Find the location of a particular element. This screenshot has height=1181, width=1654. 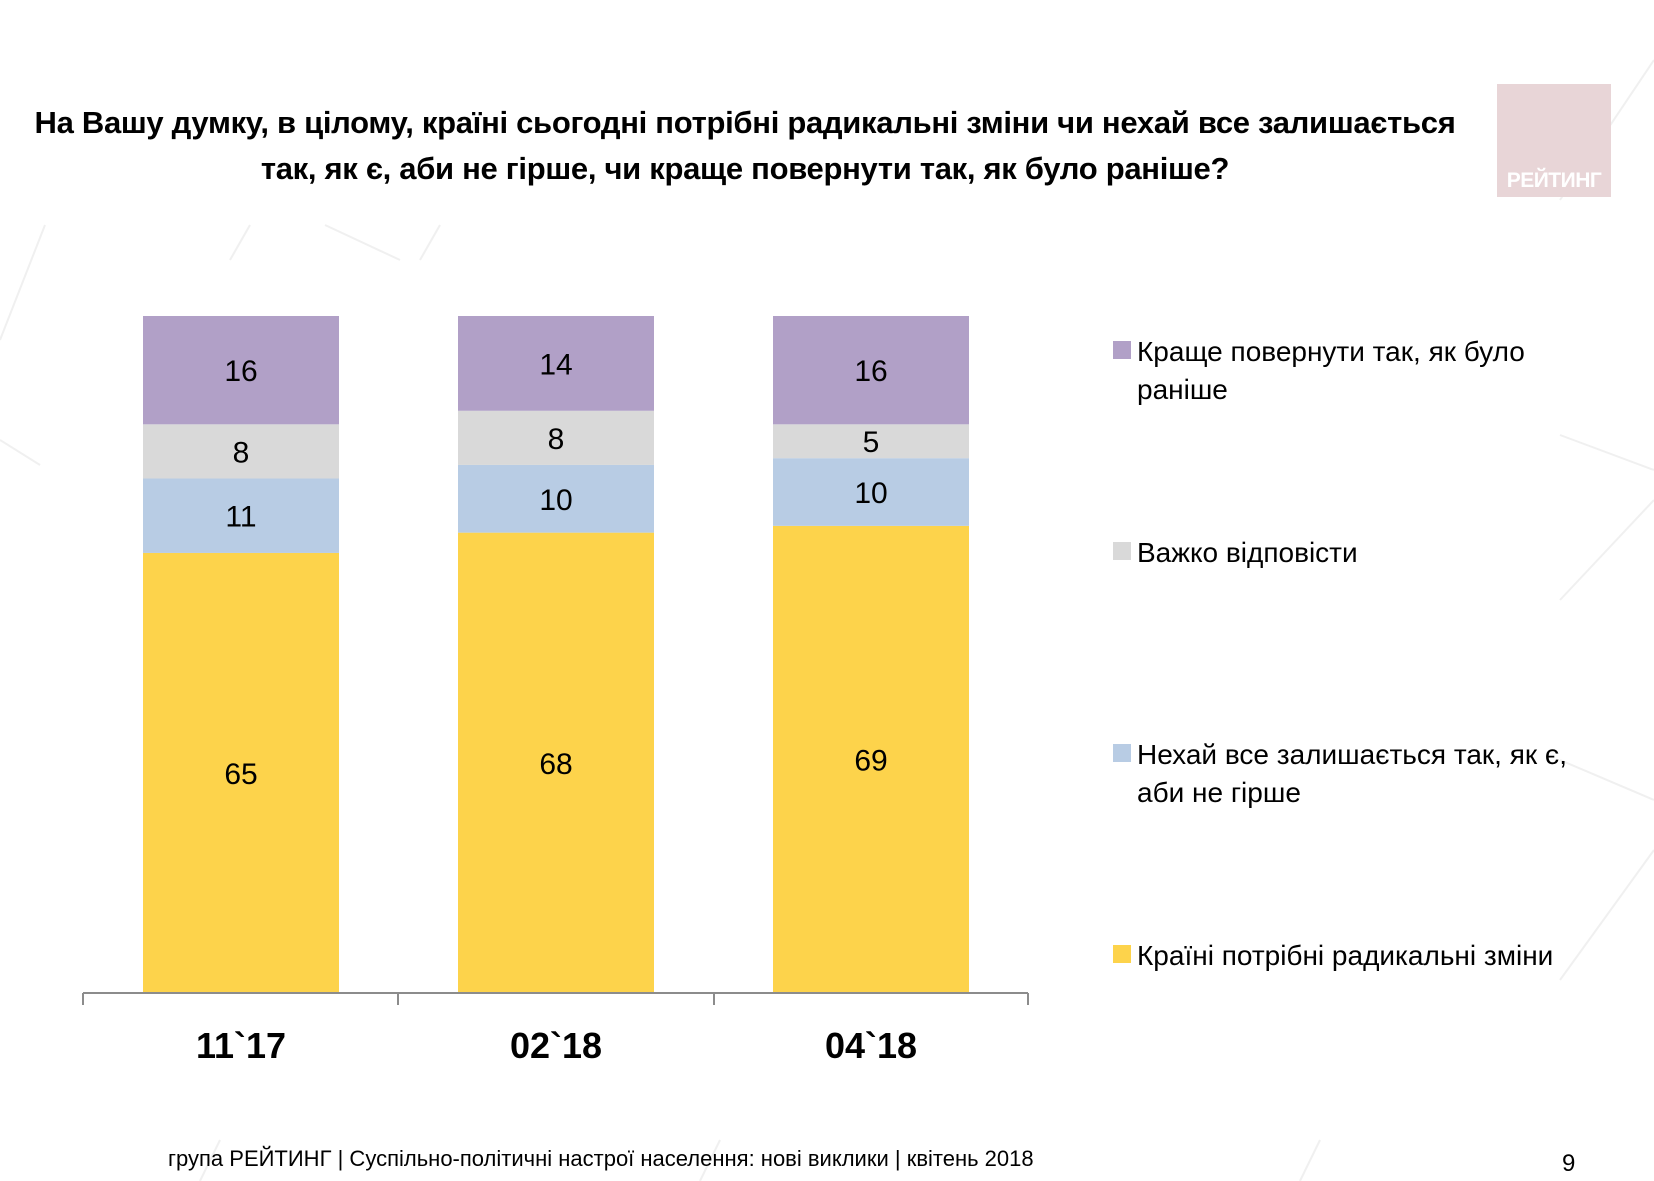

legend-label: Країні потрібні радикальні зміни is located at coordinates (1345, 955).